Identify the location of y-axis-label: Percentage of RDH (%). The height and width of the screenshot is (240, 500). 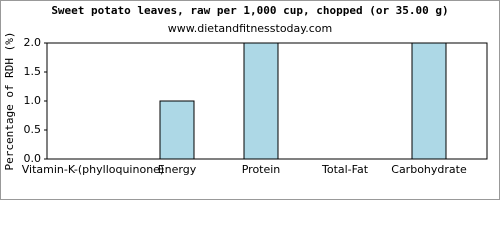
(9, 100).